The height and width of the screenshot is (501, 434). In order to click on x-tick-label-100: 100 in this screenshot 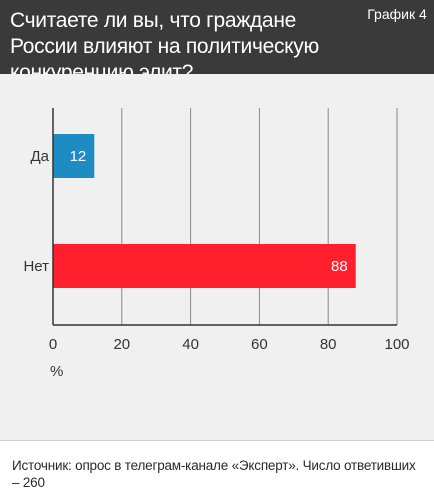, I will do `click(396, 344)`.